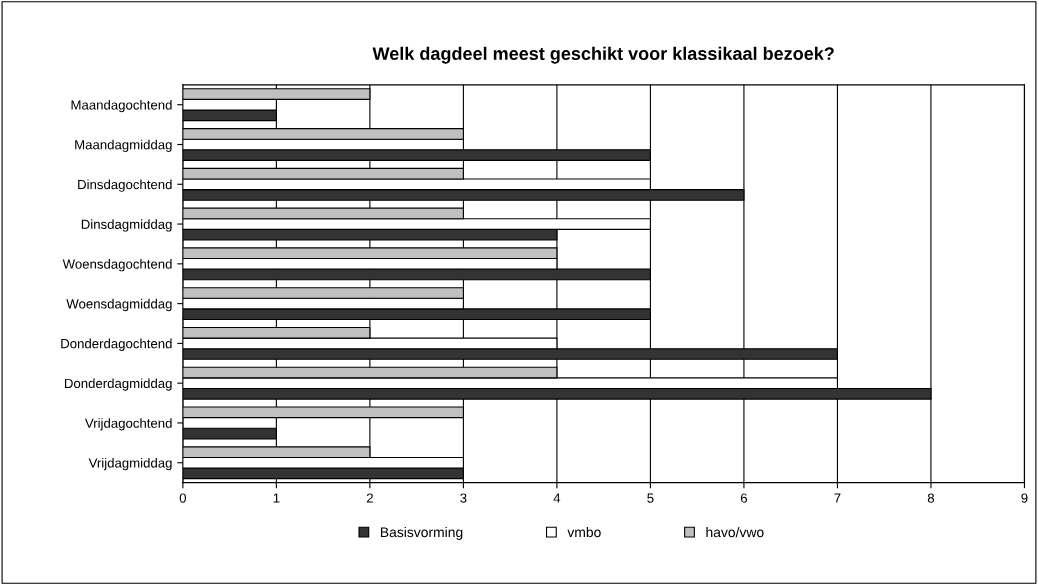  I want to click on x-tick-label: 7, so click(837, 498).